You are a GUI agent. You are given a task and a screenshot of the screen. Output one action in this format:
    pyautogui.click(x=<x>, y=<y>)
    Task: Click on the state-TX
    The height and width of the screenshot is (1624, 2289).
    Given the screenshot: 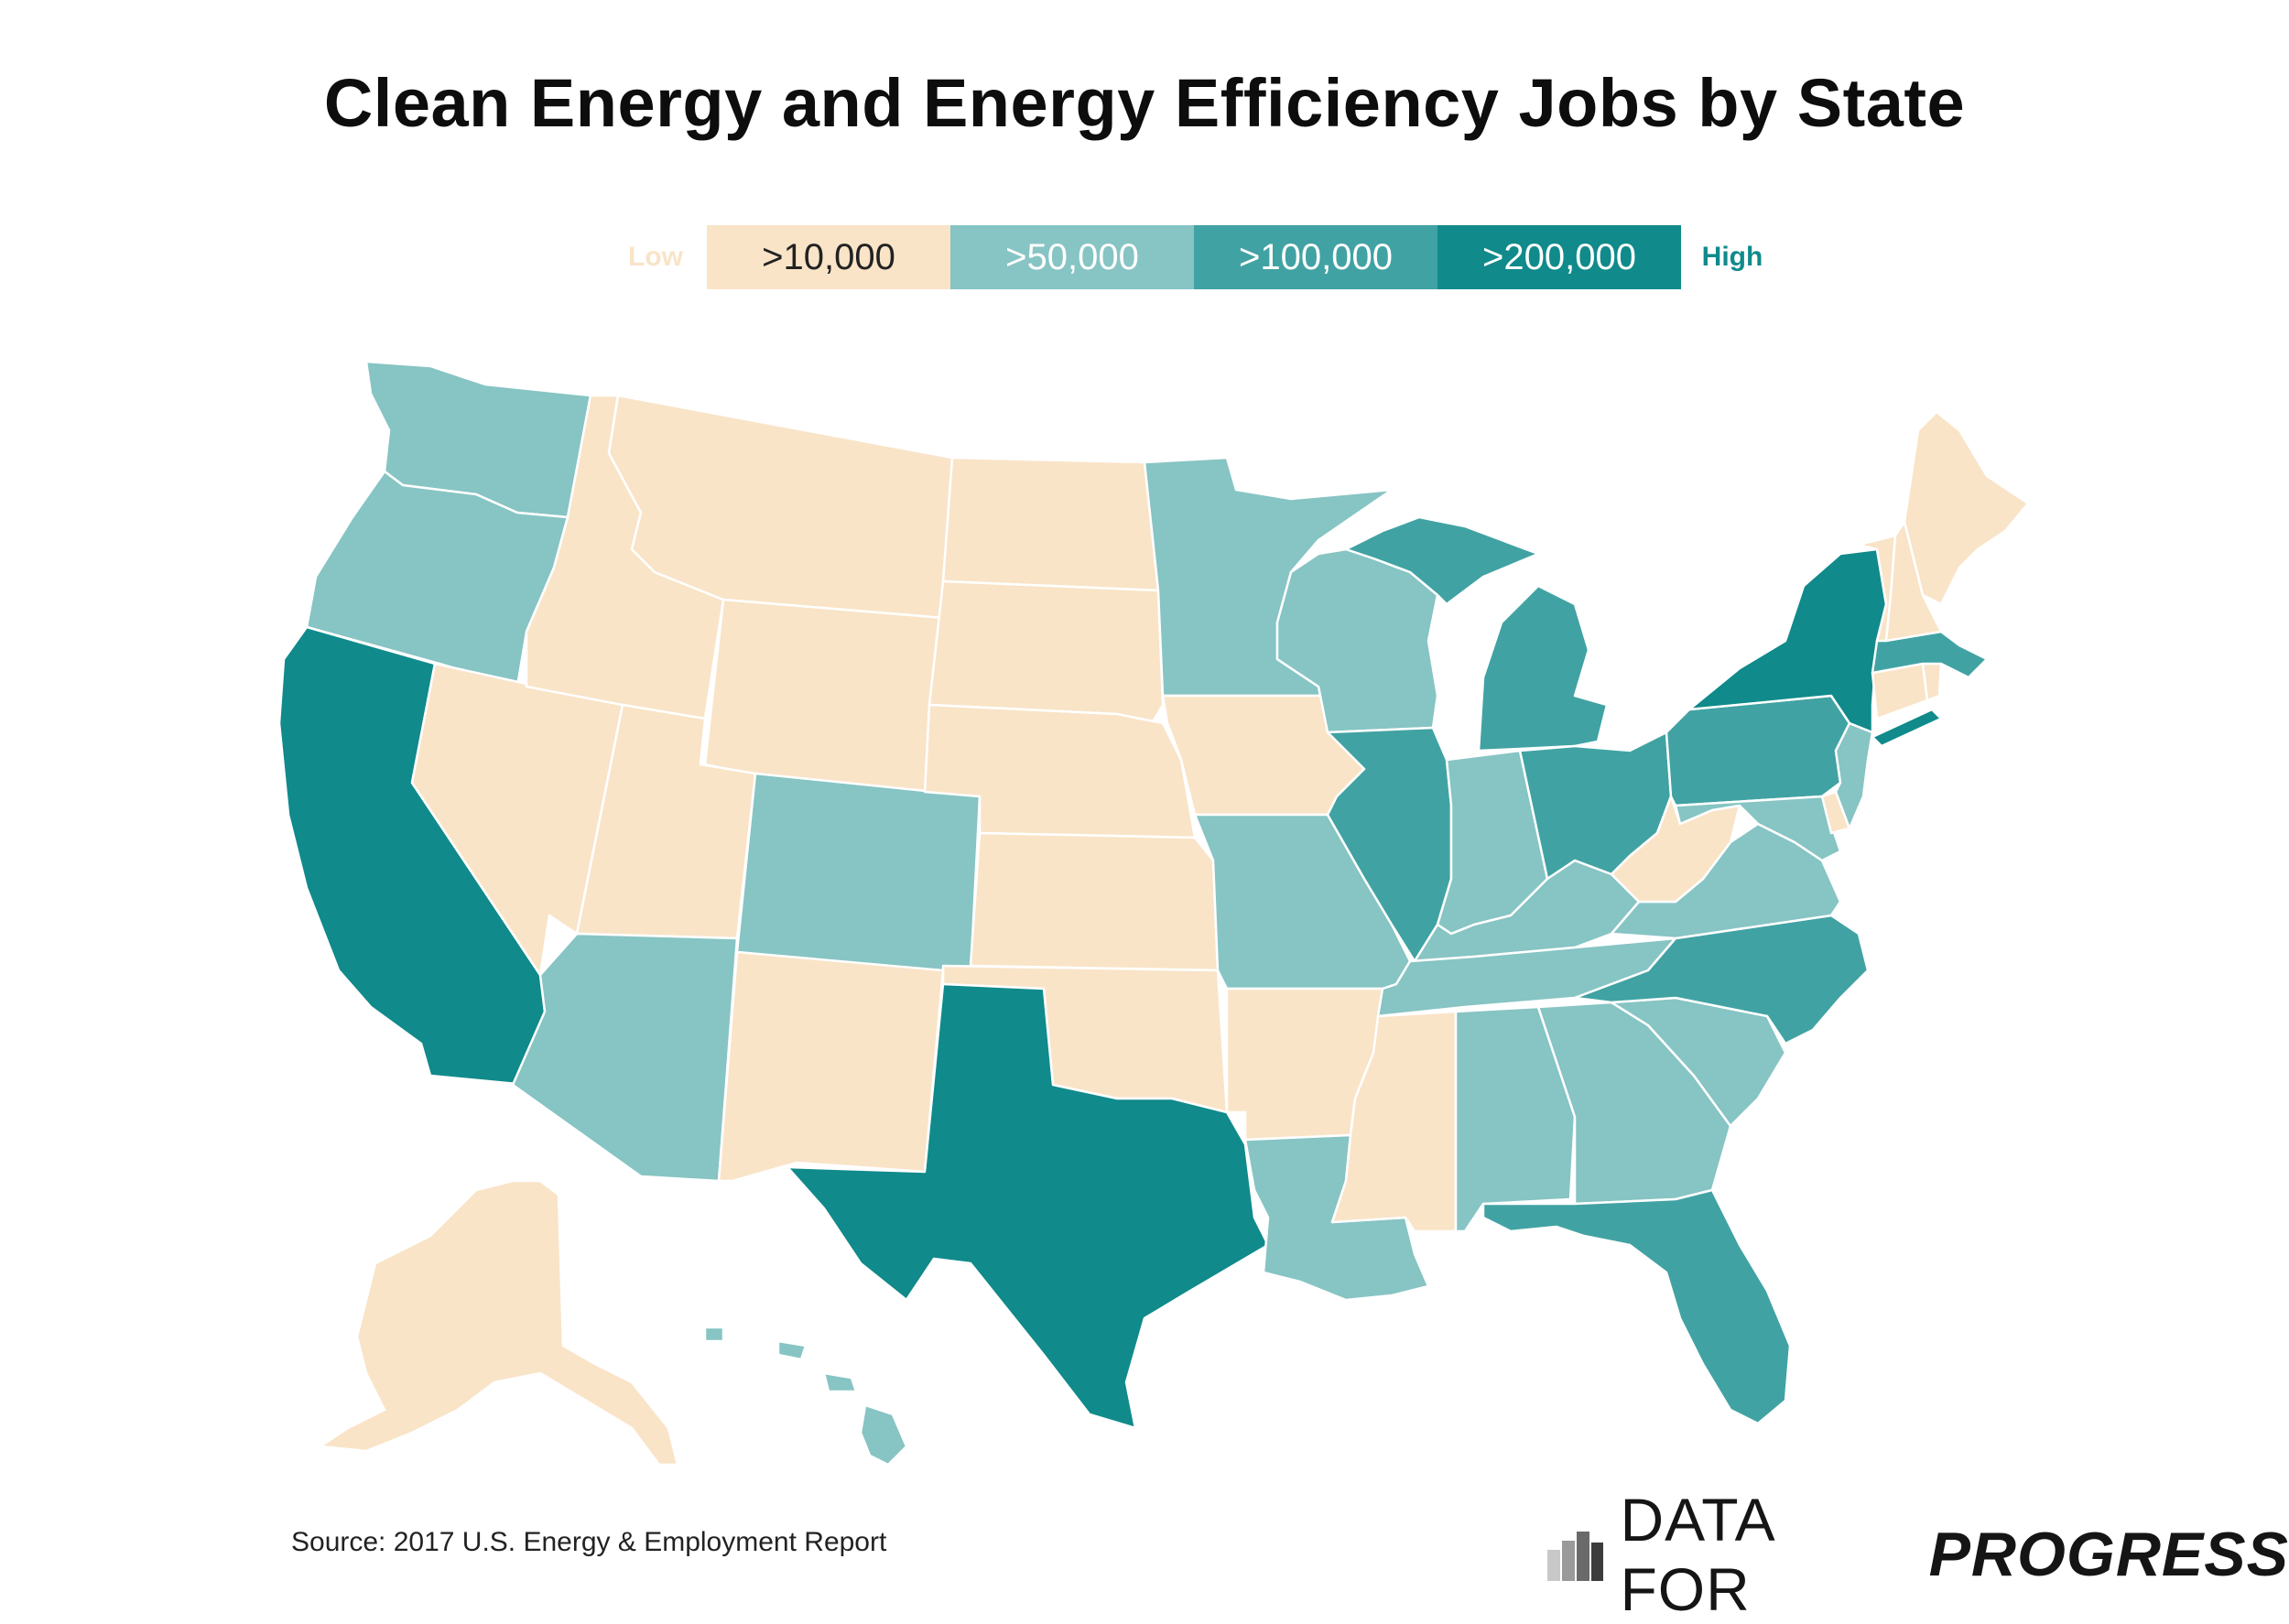 What is the action you would take?
    pyautogui.click(x=1028, y=1206)
    